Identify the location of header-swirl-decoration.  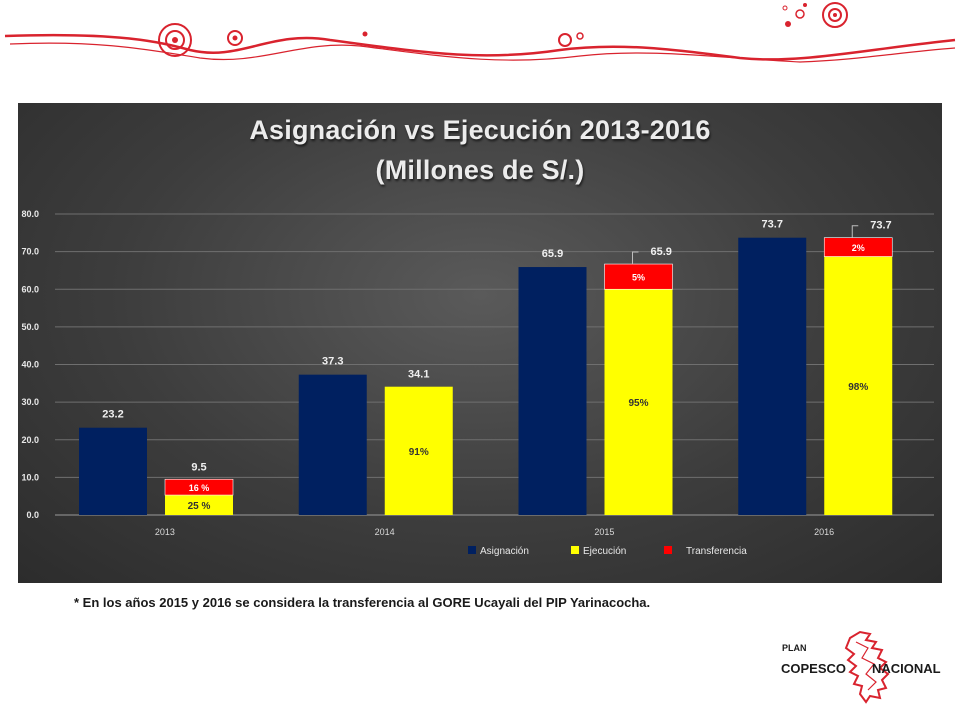
(480, 32).